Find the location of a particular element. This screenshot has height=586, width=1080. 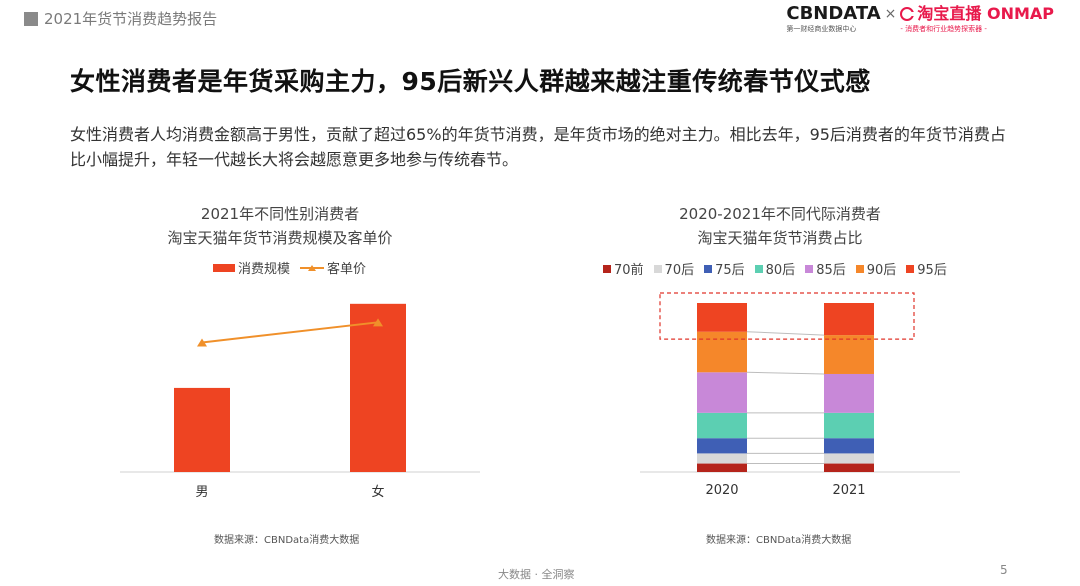

generation-chart-legend: 70前 70后 75后 80后 85后 90后 95后 is located at coordinates (780, 268).